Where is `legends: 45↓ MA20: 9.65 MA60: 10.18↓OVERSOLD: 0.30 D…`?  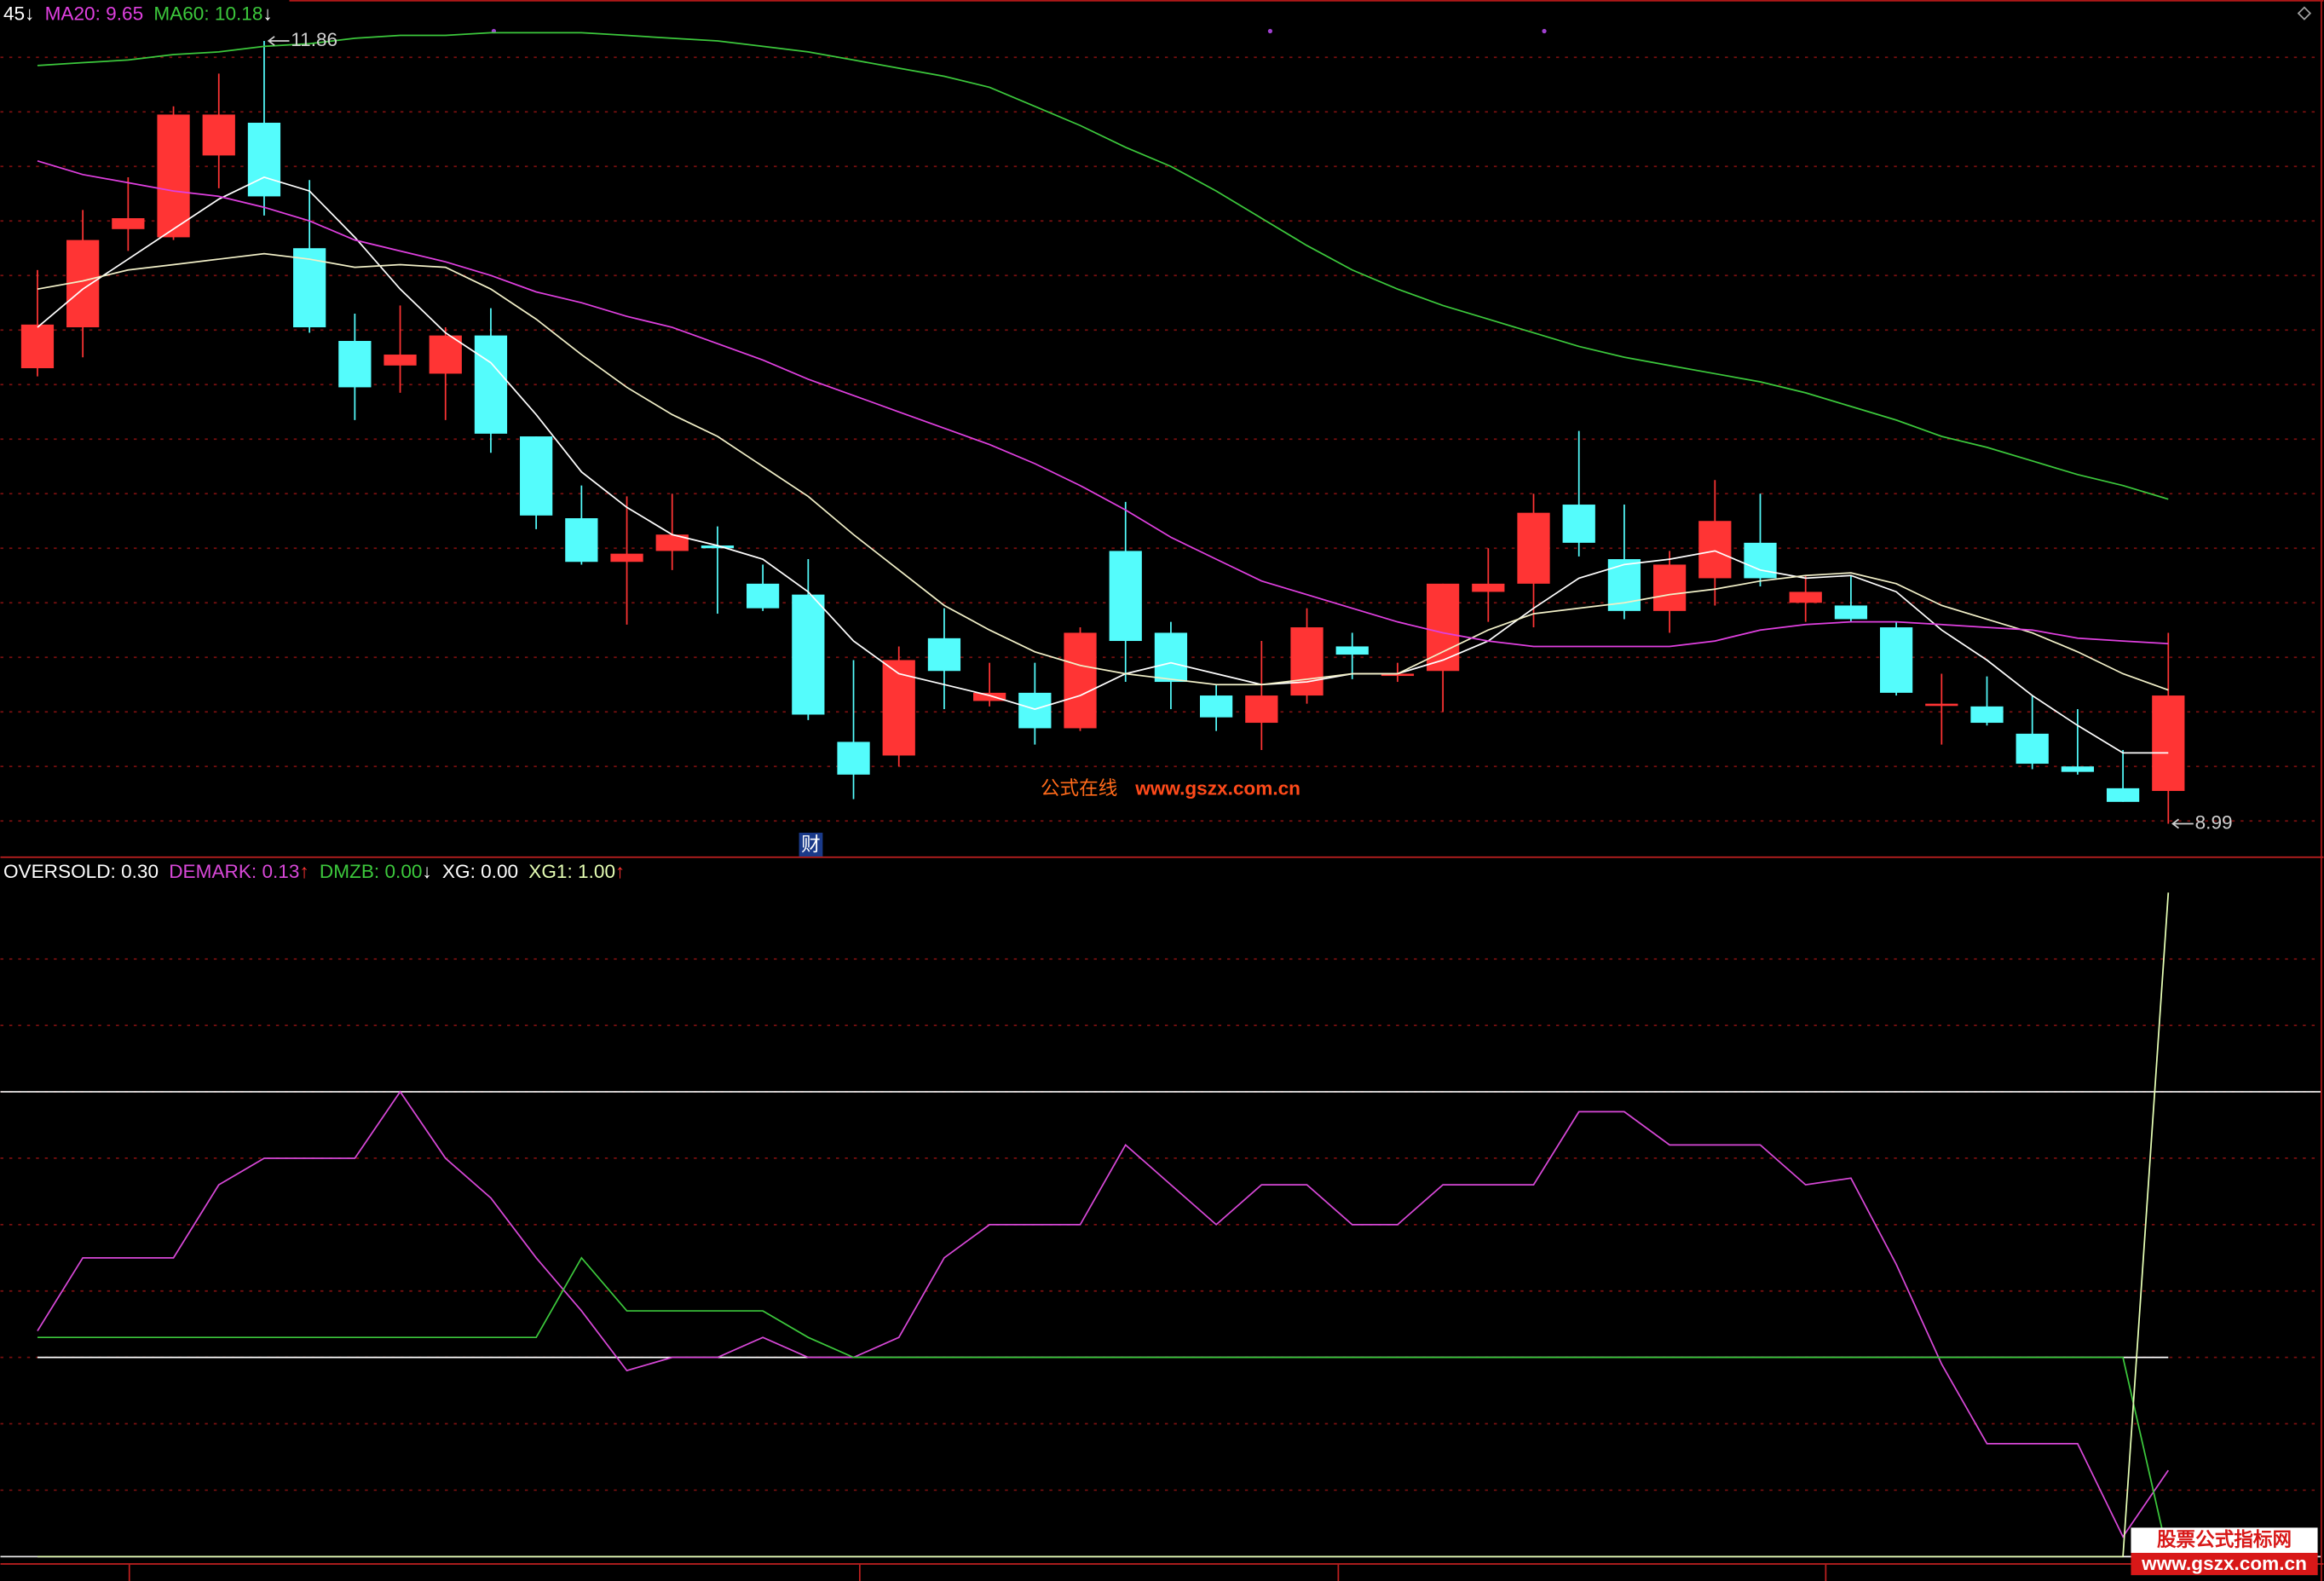 legends: 45↓ MA20: 9.65 MA60: 10.18↓OVERSOLD: 0.30 D… is located at coordinates (314, 443).